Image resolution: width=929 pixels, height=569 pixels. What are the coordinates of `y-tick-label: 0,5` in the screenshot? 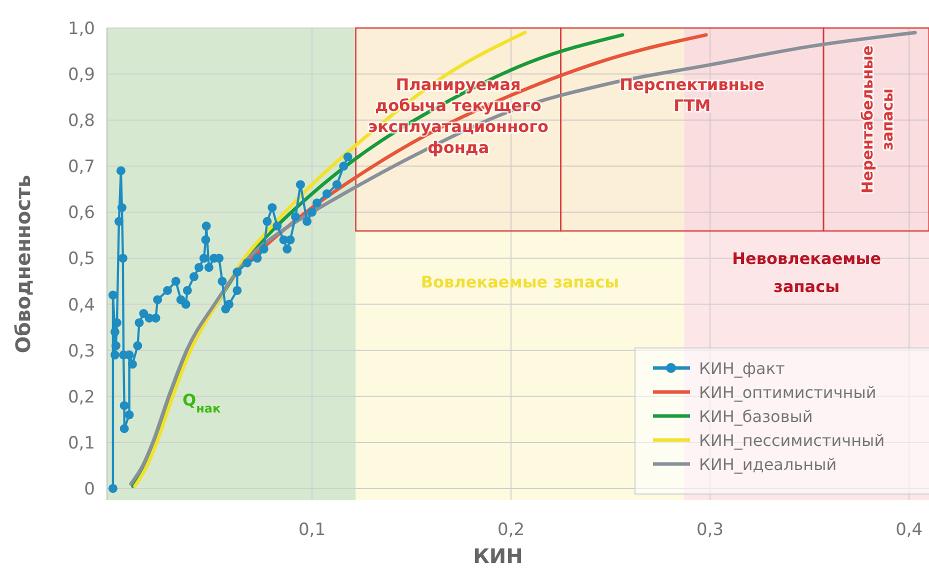 It's located at (81, 259).